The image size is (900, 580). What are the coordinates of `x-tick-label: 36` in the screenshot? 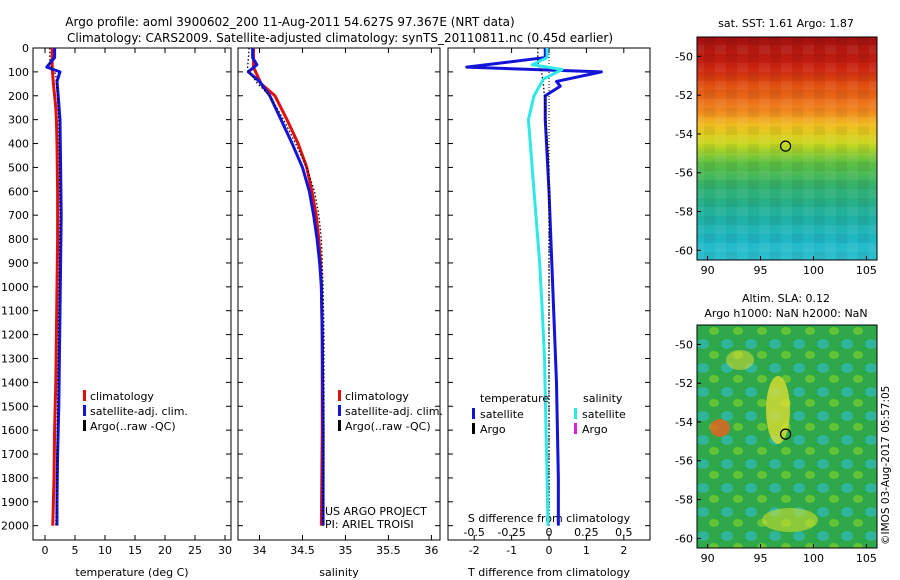 It's located at (431, 550).